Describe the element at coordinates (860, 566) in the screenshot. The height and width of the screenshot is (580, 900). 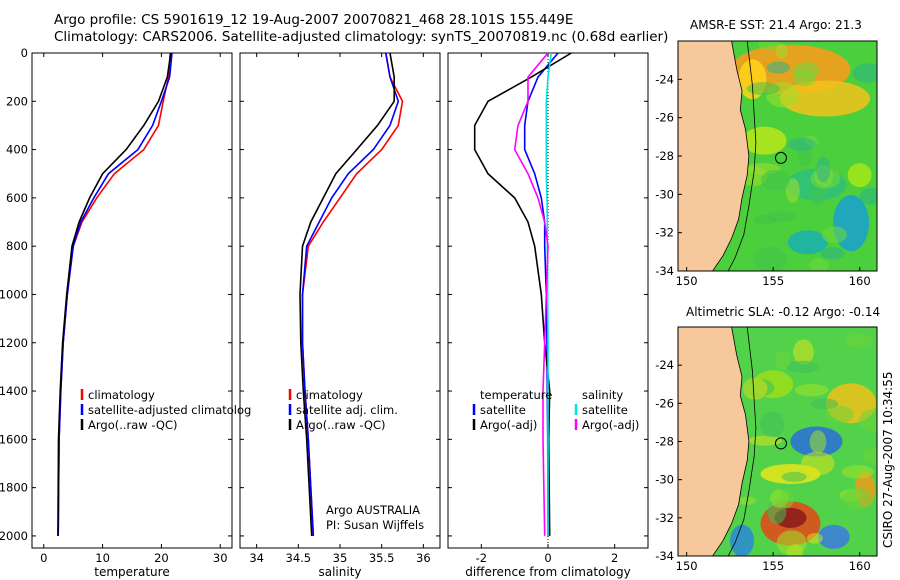
I see `x-tick-label: 160` at that location.